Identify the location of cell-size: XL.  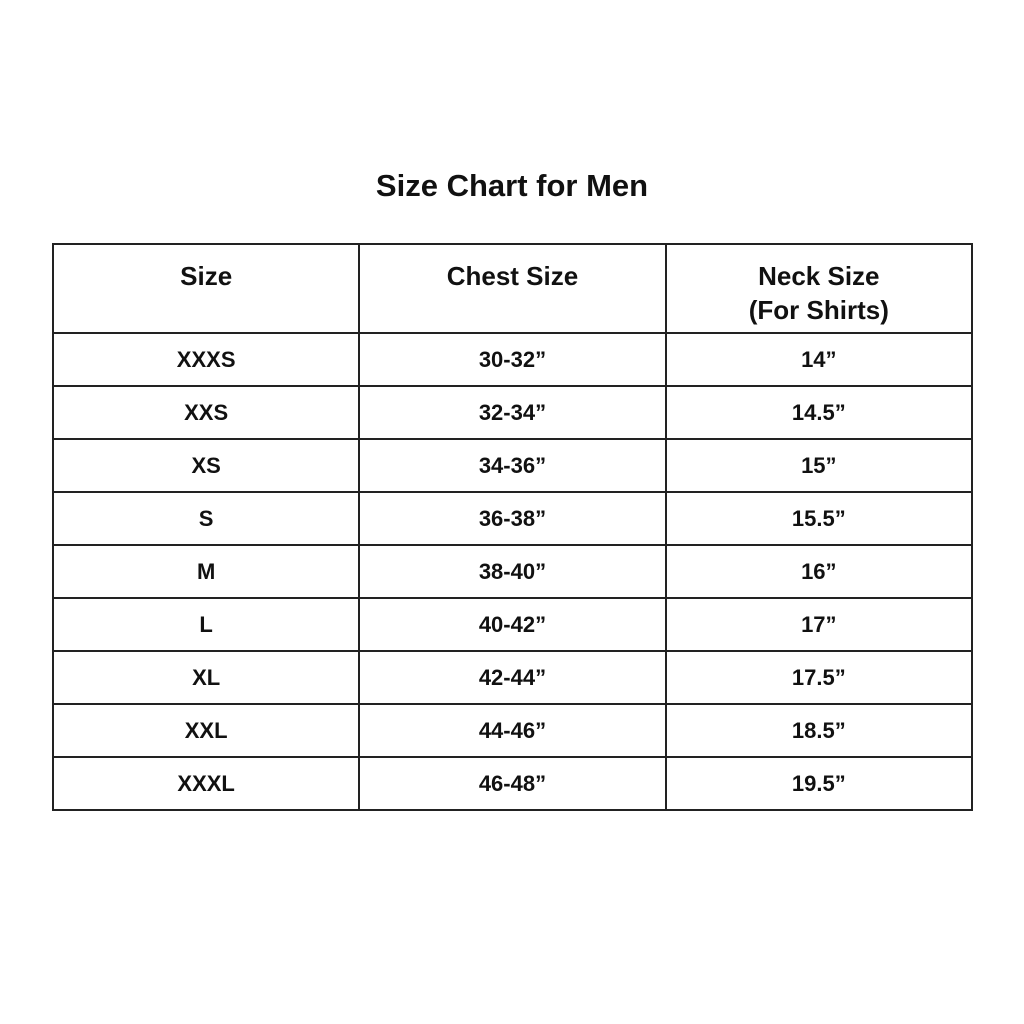
(206, 677).